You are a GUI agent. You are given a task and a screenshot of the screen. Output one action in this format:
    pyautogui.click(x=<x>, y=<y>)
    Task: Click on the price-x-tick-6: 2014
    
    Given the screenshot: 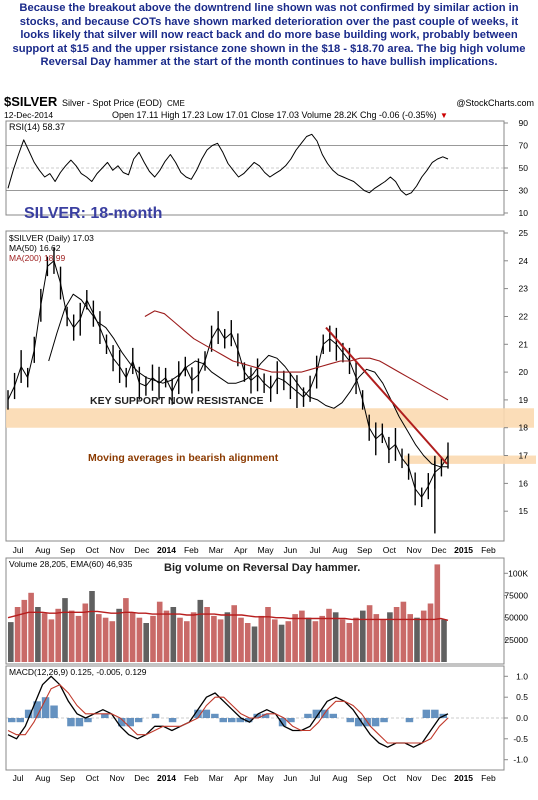 What is the action you would take?
    pyautogui.click(x=166, y=550)
    